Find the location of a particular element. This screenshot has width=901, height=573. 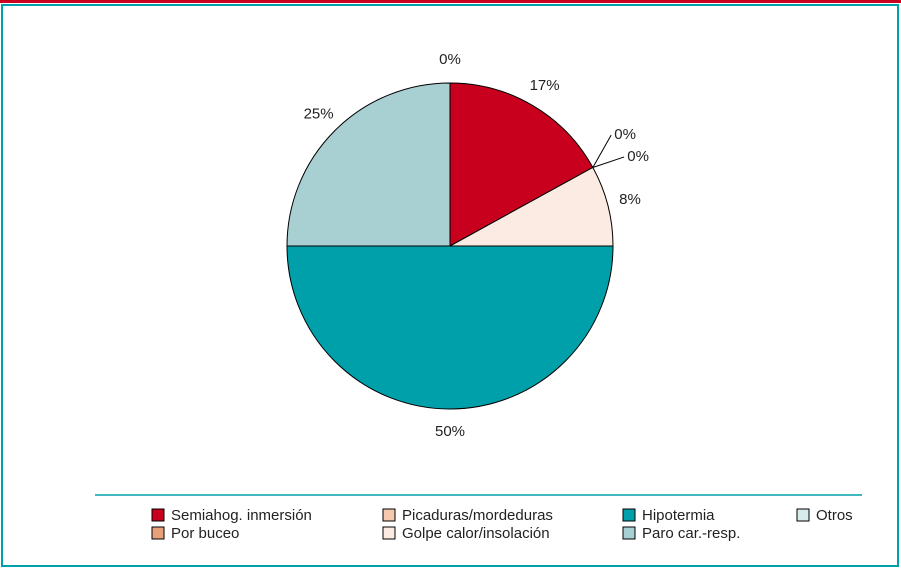

legend-label: Paro car.-resp. is located at coordinates (691, 533).